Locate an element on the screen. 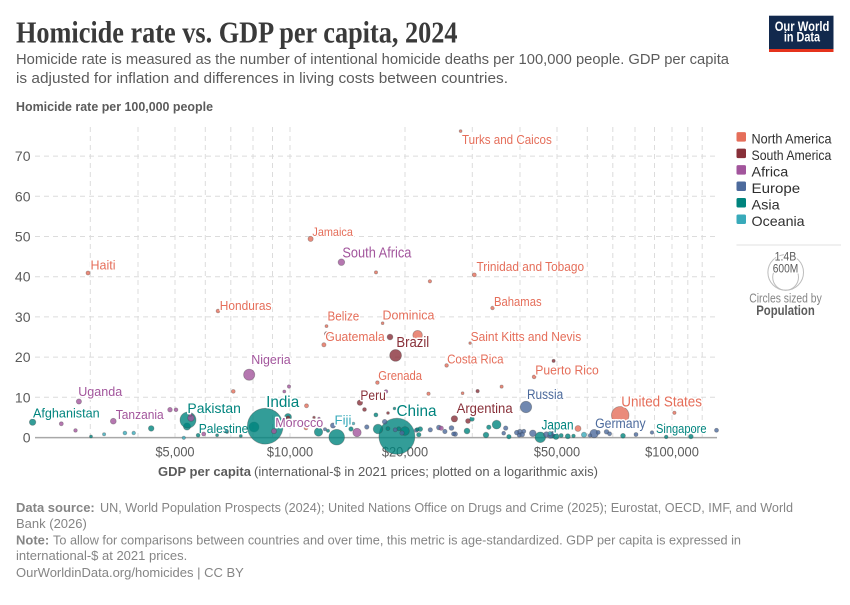  svg-text: Africa is located at coordinates (770, 171).